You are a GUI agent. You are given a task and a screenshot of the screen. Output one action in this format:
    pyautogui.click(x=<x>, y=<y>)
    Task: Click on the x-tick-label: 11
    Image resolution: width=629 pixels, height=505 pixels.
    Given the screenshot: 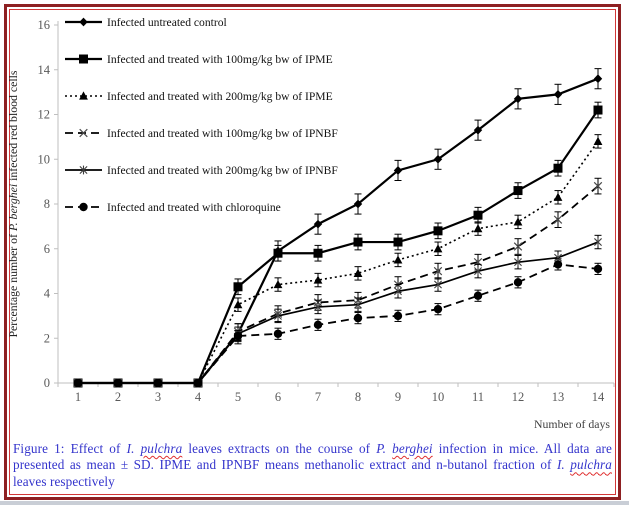 What is the action you would take?
    pyautogui.click(x=478, y=397)
    